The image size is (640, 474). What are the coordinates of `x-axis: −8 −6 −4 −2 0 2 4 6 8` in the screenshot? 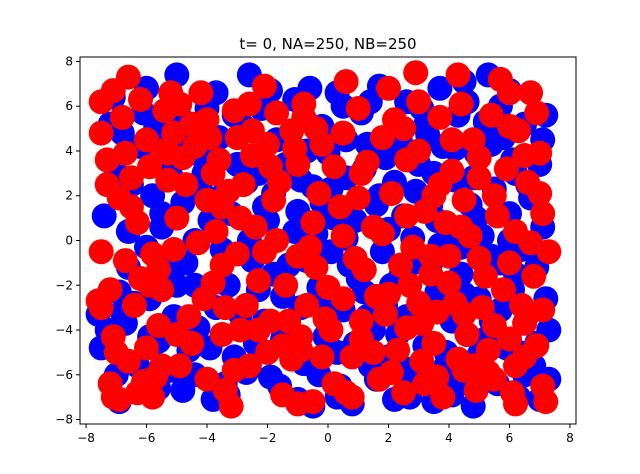 It's located at (325, 434).